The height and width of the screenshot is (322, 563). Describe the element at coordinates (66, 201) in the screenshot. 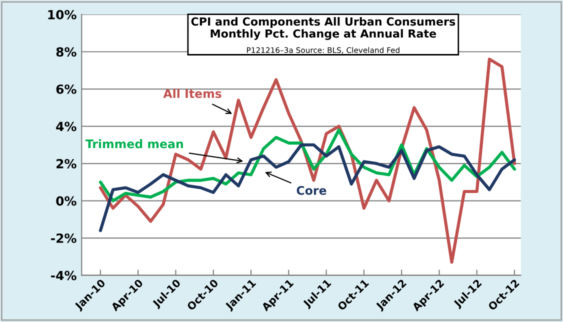

I see `y-tick-label: 0%` at that location.